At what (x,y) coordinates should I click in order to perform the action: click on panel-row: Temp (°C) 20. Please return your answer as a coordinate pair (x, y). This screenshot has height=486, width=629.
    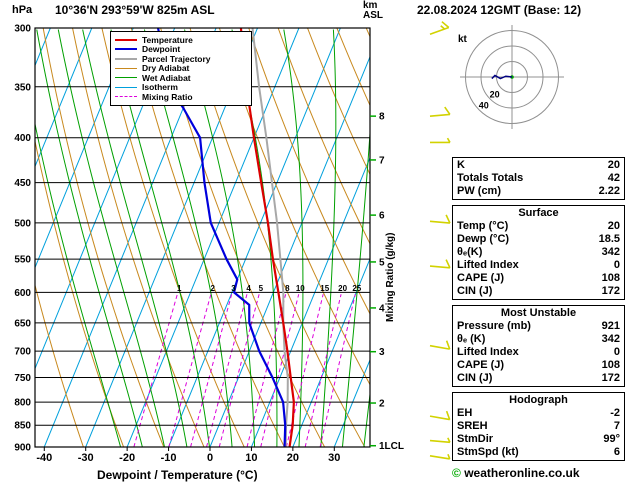
    Looking at the image, I should click on (538, 226).